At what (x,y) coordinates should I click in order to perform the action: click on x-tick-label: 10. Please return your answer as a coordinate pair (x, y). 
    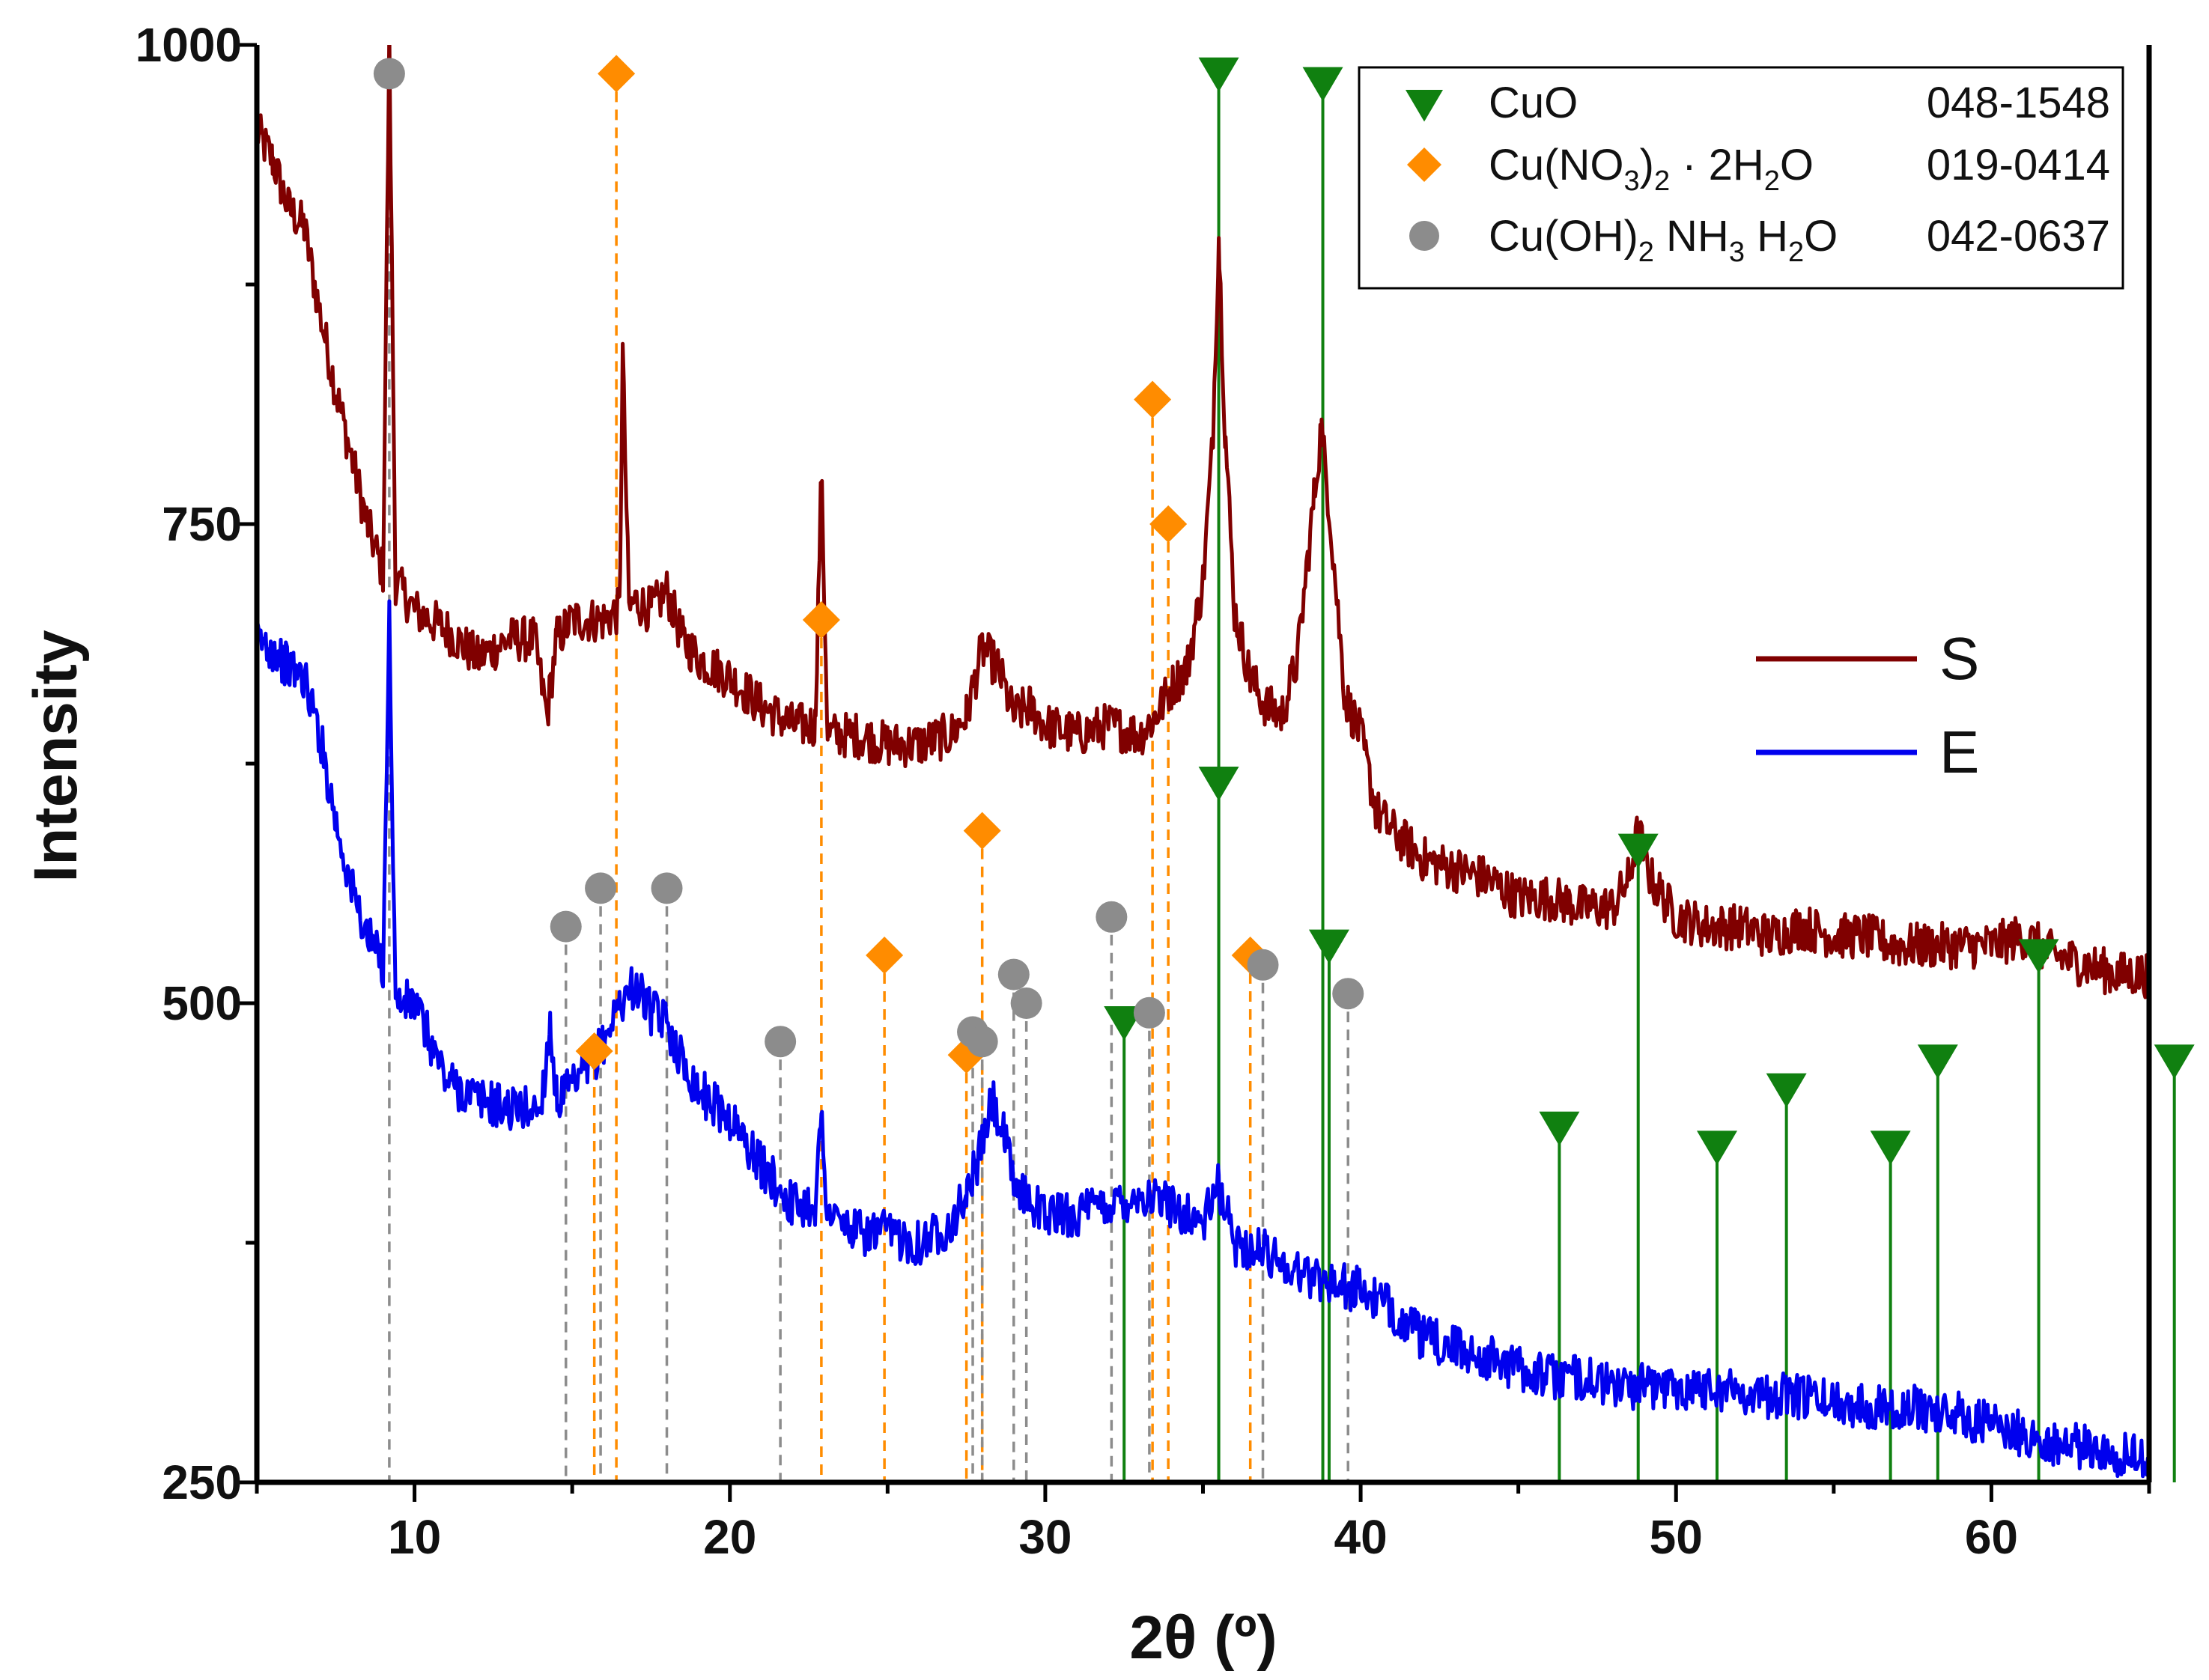
    Looking at the image, I should click on (414, 1537).